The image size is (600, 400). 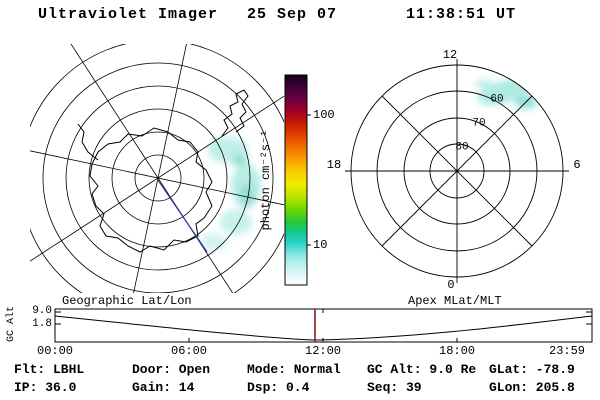 I want to click on status-ip: IP: 36.0, so click(x=45, y=387).